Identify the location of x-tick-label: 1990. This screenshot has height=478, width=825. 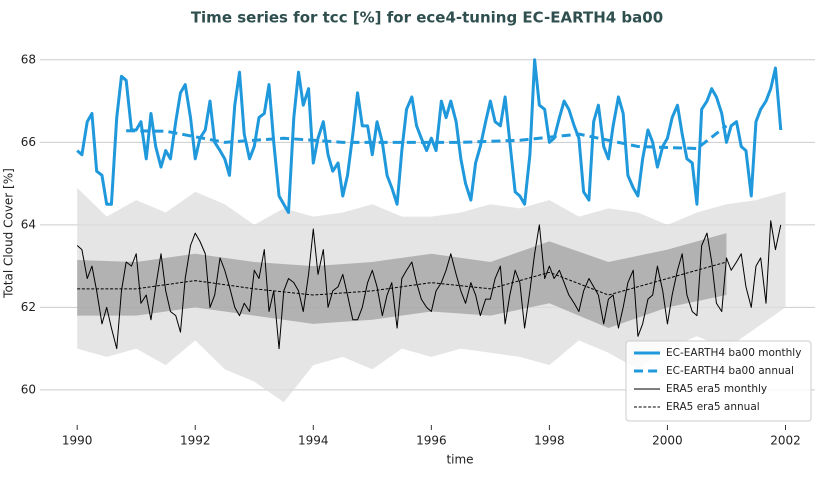
(77, 441).